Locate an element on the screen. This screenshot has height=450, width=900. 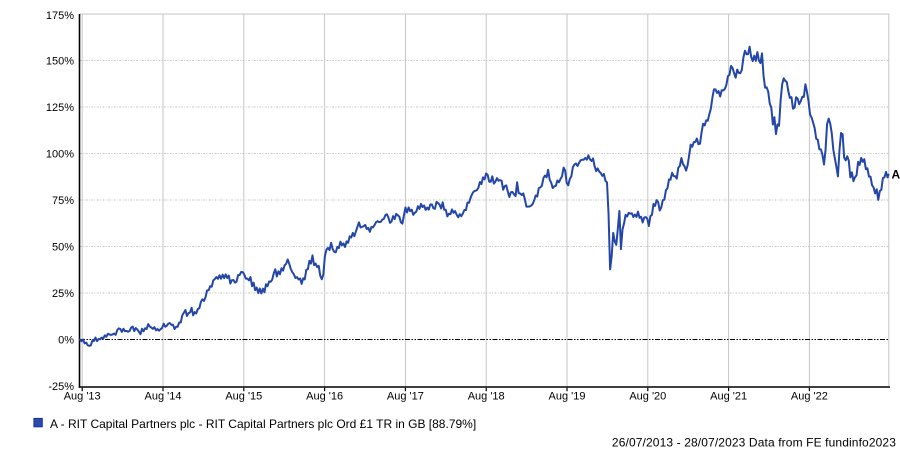
svg-text: Aug '16 is located at coordinates (324, 397).